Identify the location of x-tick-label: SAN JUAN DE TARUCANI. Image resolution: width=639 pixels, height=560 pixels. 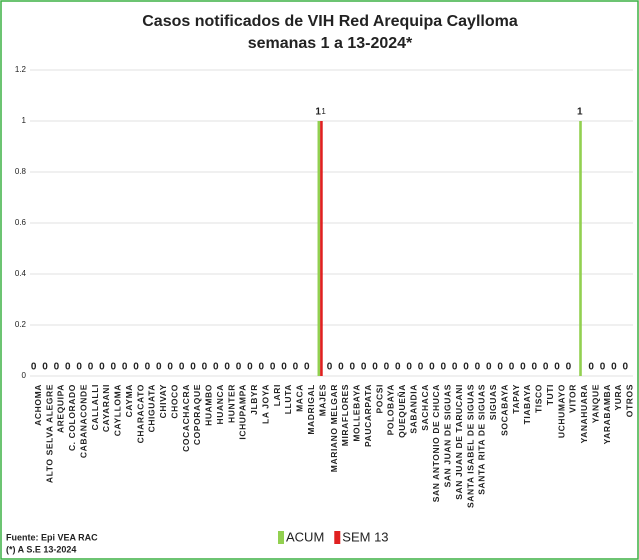
(459, 442).